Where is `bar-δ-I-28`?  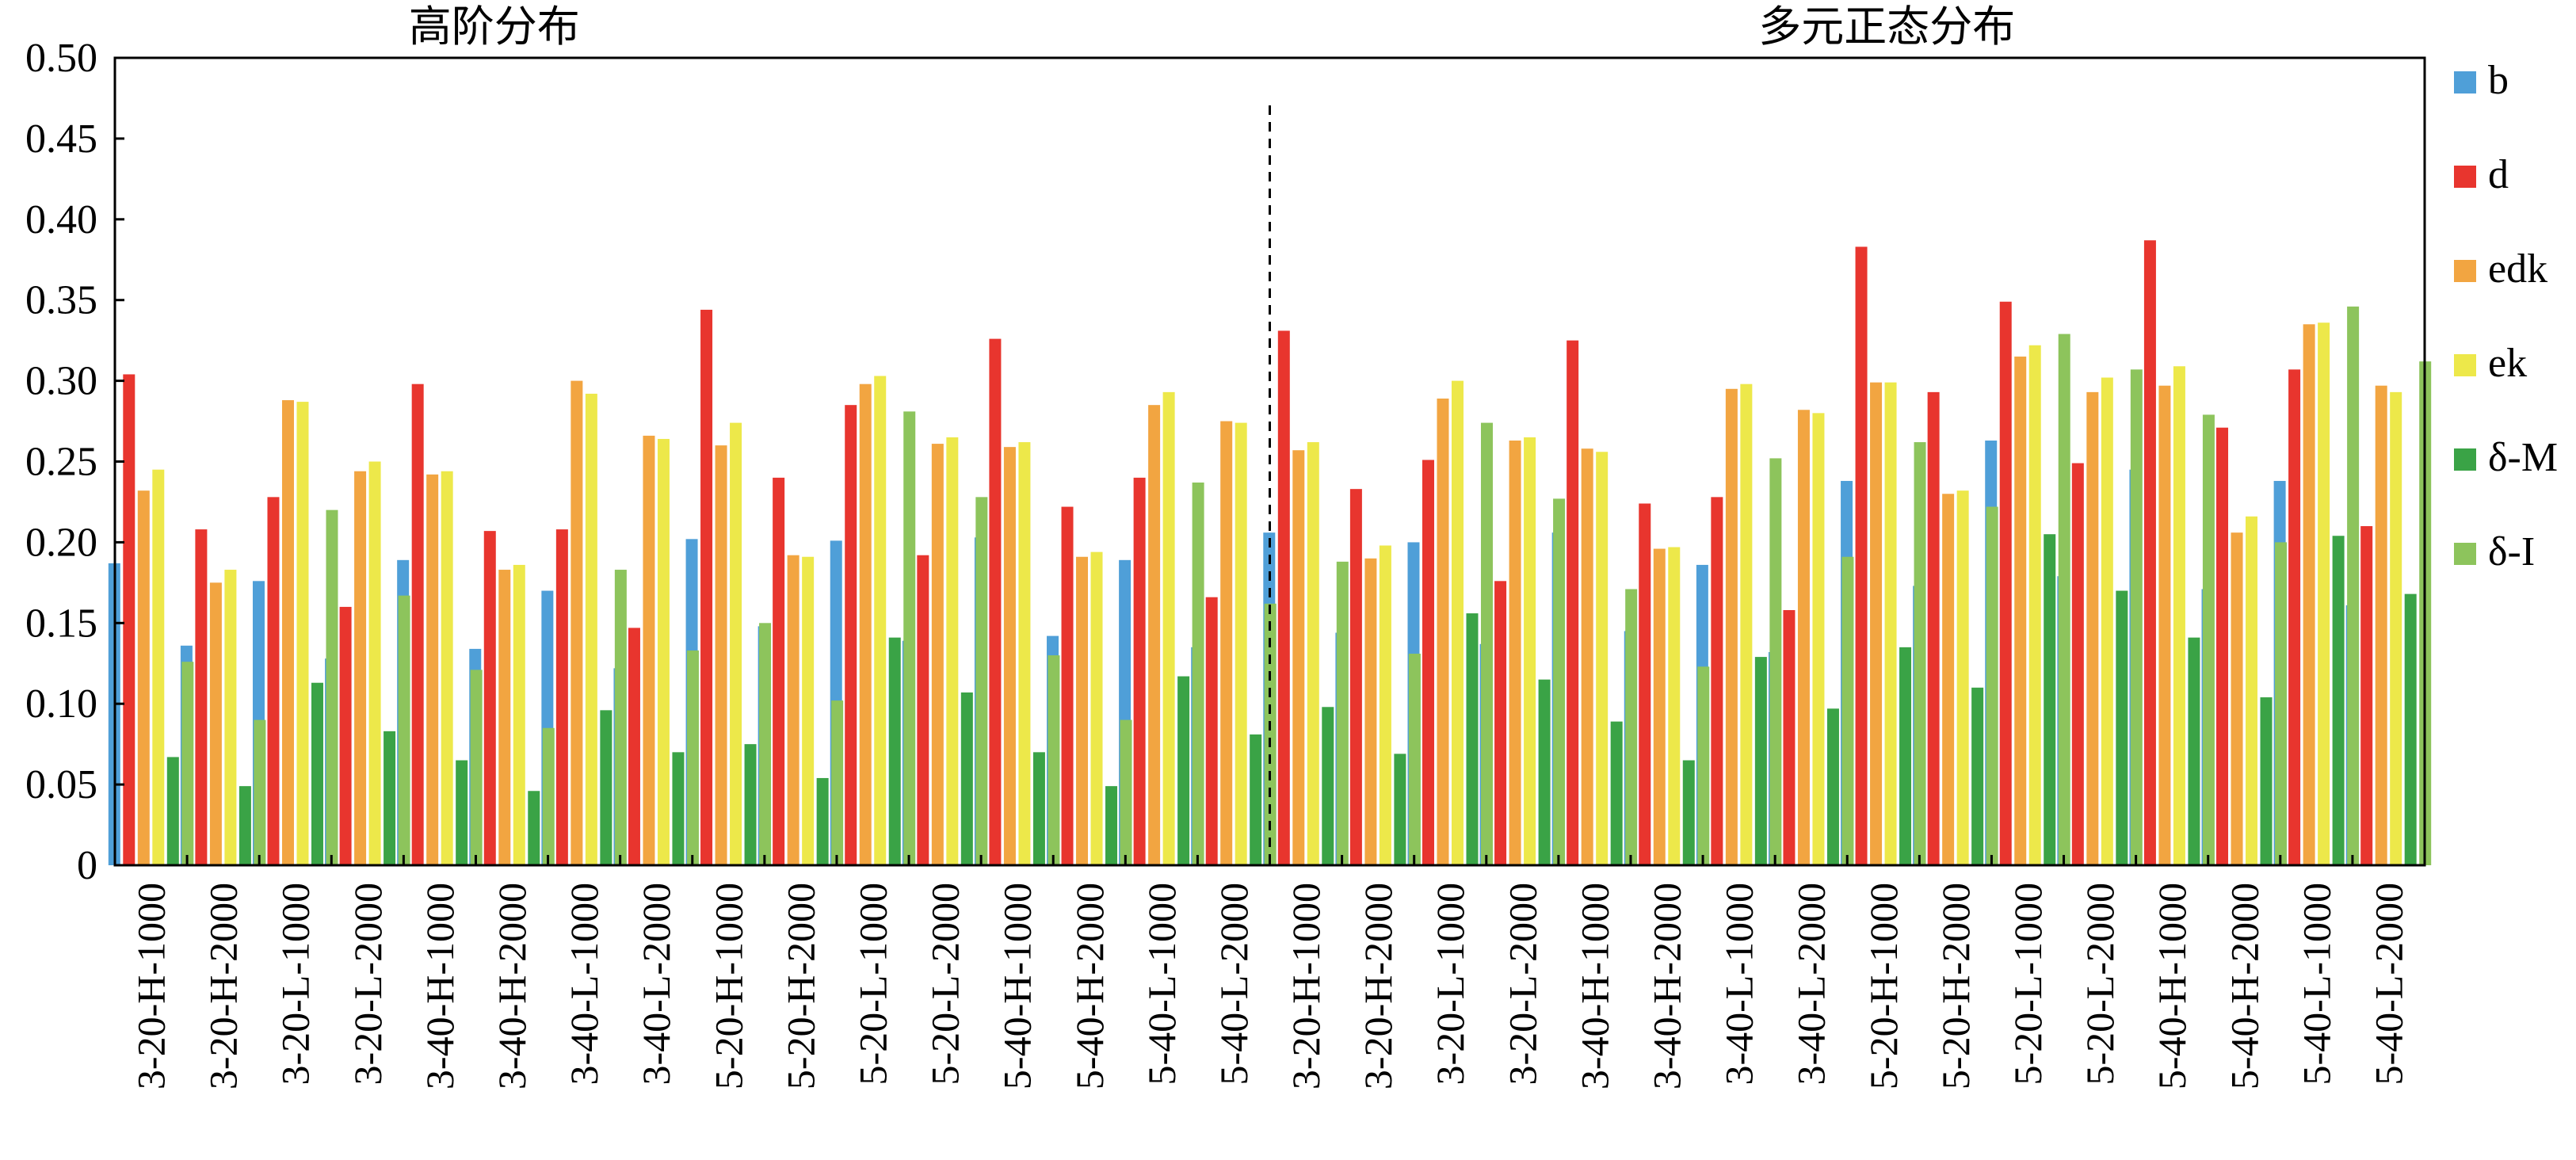 bar-δ-I-28 is located at coordinates (2208, 639).